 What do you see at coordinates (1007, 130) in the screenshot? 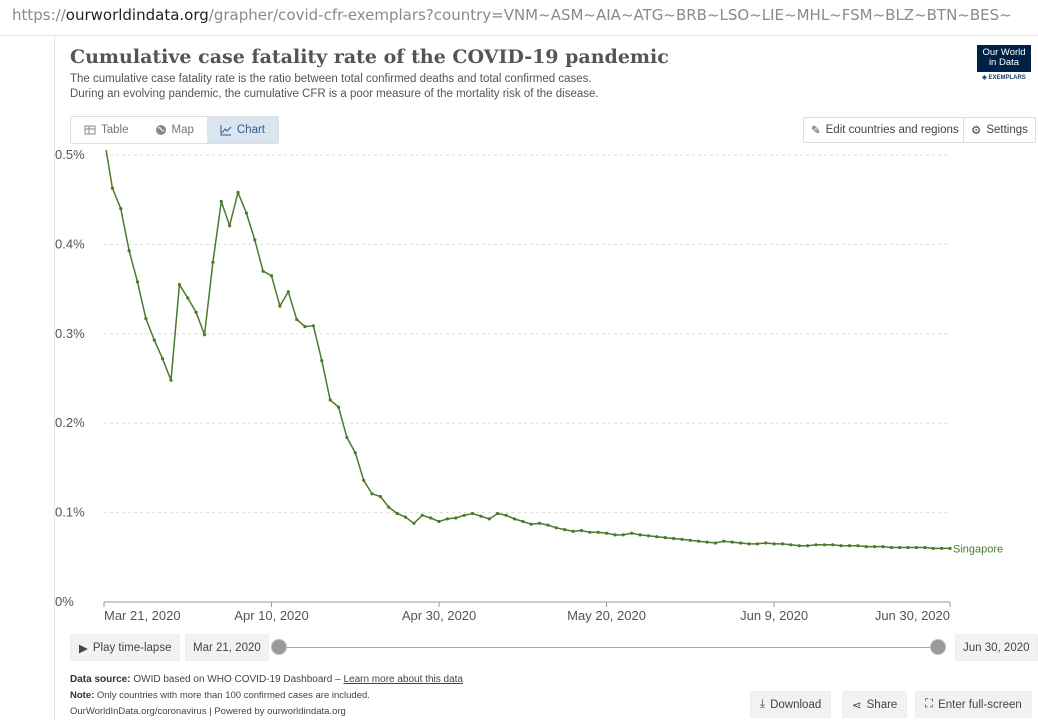
I see `settings-label: Settings` at bounding box center [1007, 130].